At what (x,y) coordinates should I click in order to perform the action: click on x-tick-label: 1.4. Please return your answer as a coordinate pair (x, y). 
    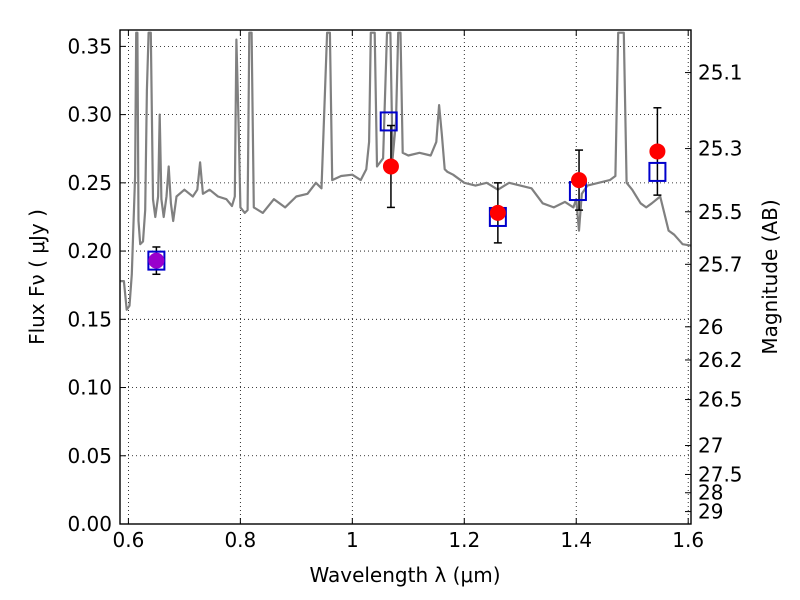
    Looking at the image, I should click on (576, 540).